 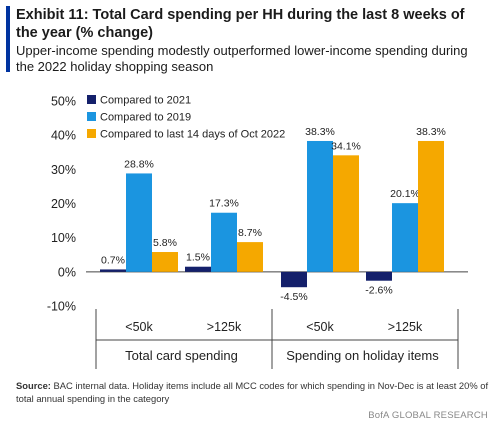 I want to click on y-tick-label: 0%, so click(x=67, y=272).